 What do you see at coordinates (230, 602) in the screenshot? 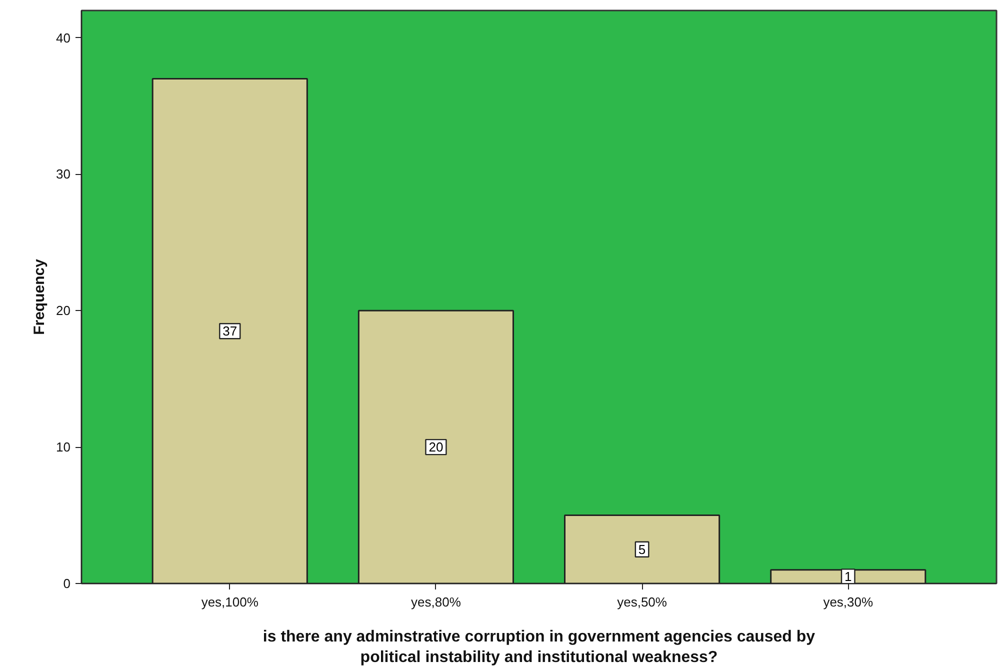
I see `x-tick-label: yes,100%` at bounding box center [230, 602].